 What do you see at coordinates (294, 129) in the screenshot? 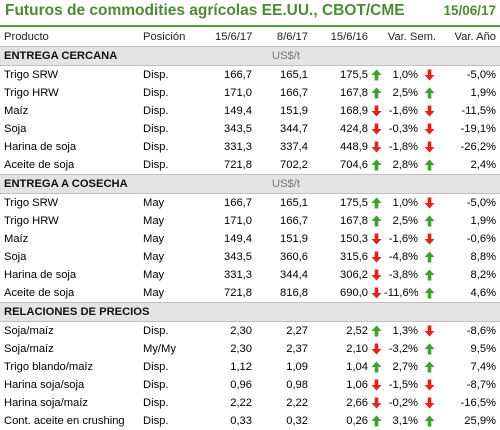
I see `price-cell: 344,7` at bounding box center [294, 129].